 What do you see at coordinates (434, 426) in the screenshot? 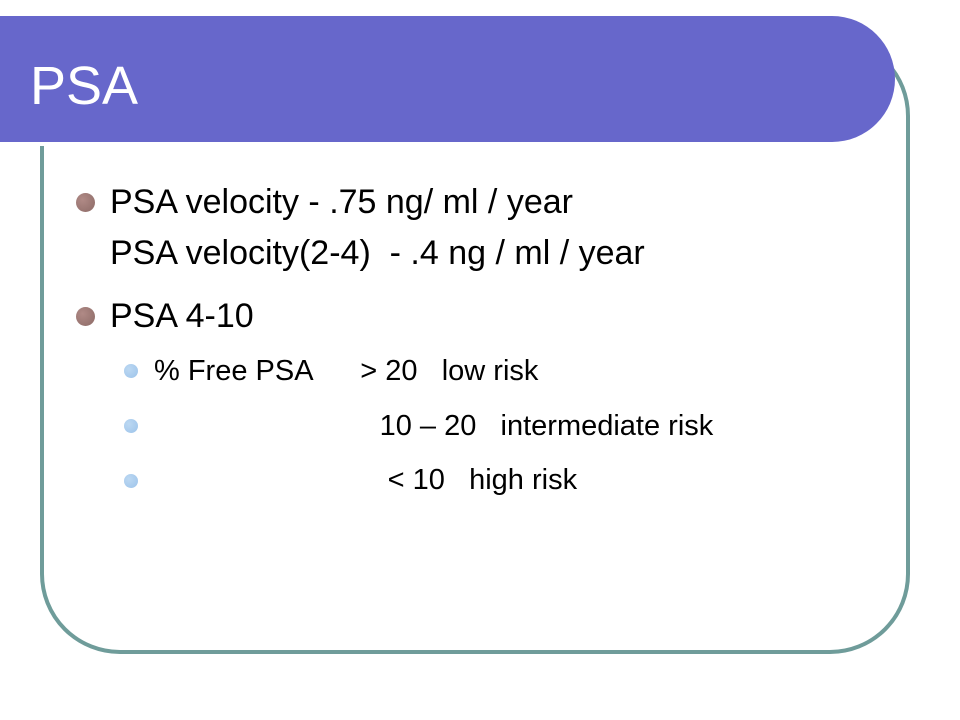
I see `sub-bullet-intermediate-risk: 10 – 20 intermediate risk` at bounding box center [434, 426].